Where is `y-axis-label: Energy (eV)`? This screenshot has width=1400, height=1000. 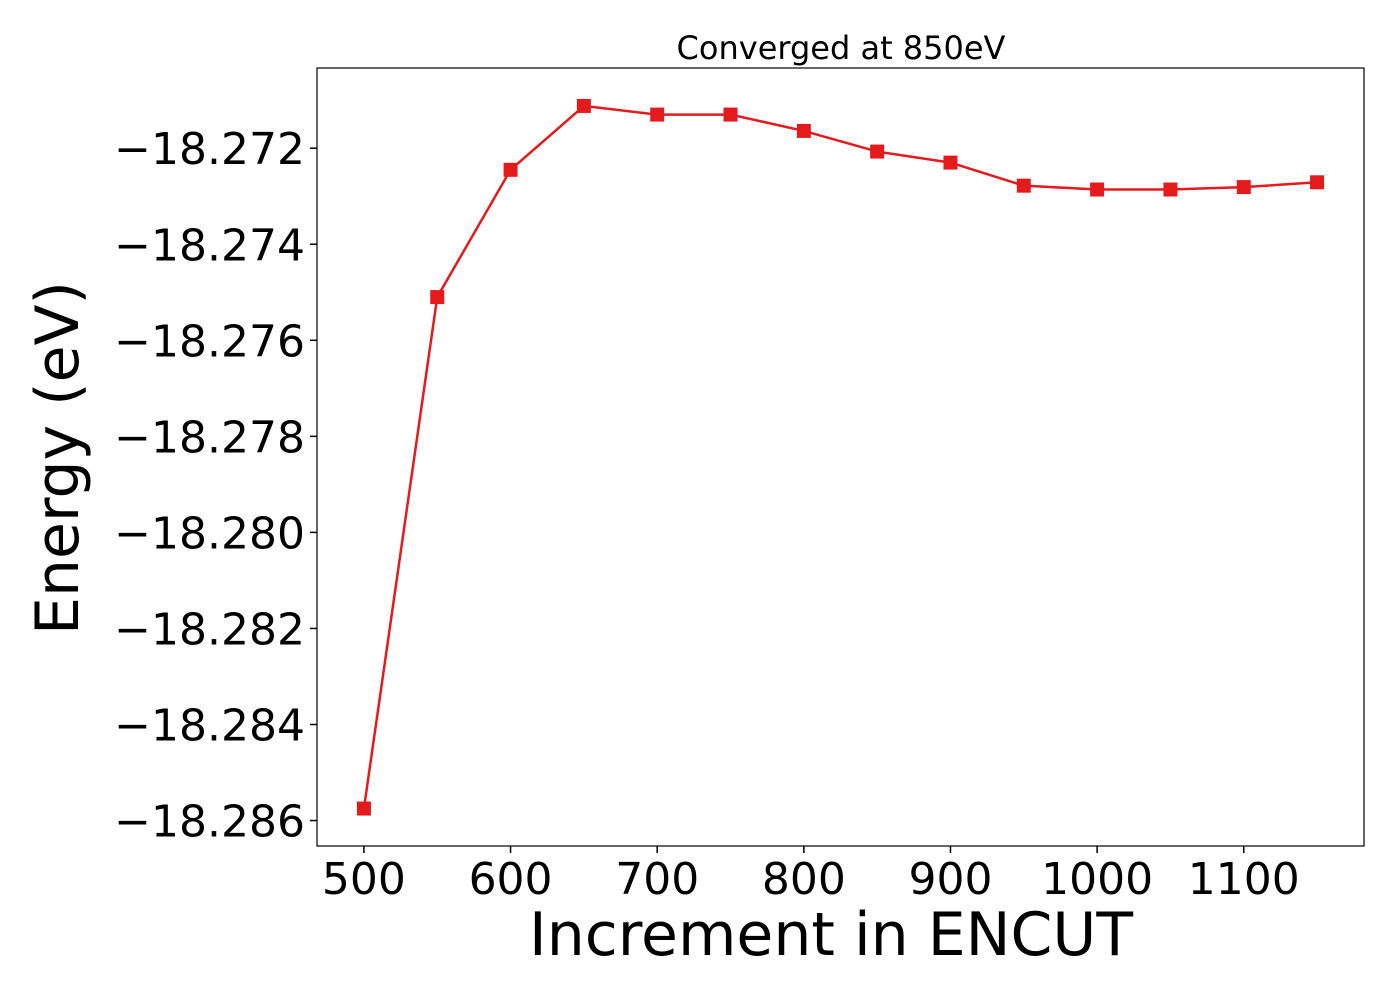 y-axis-label: Energy (eV) is located at coordinates (58, 458).